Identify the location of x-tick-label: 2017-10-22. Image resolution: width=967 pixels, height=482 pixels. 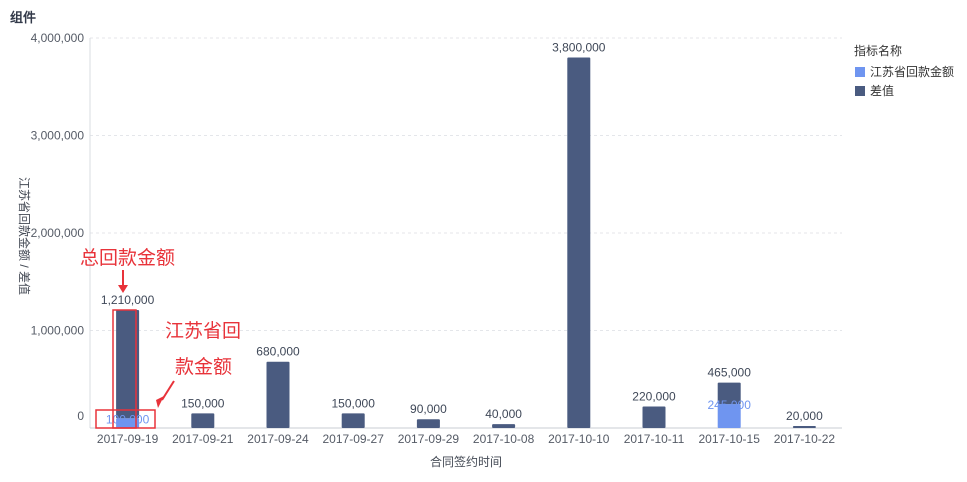
(805, 439).